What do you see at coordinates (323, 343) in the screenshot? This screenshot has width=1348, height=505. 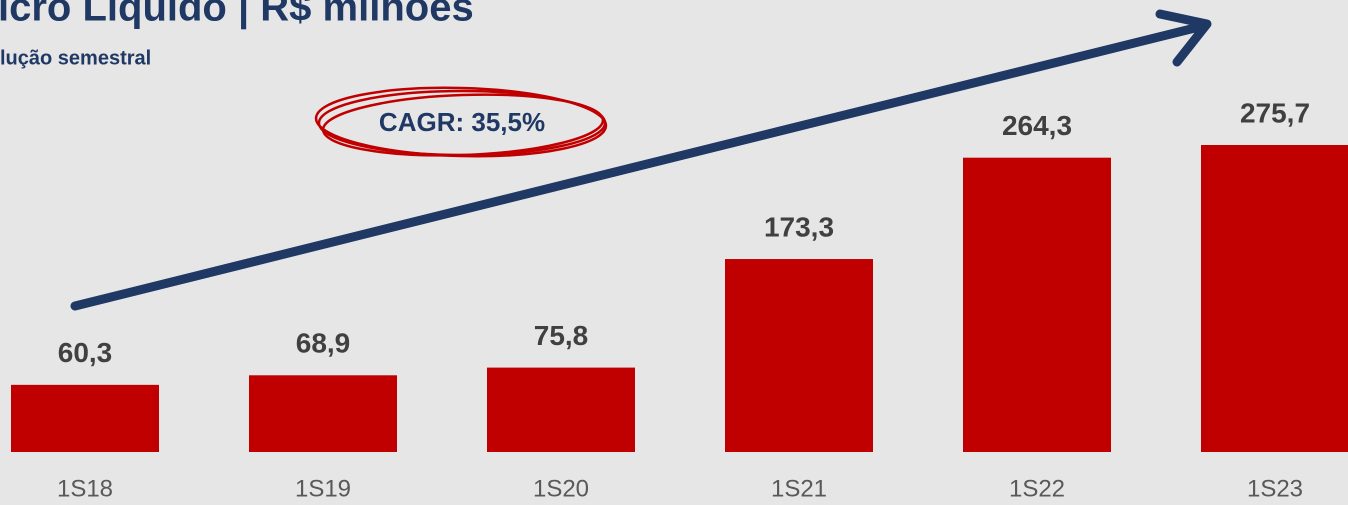 I see `value-label: 68,9` at bounding box center [323, 343].